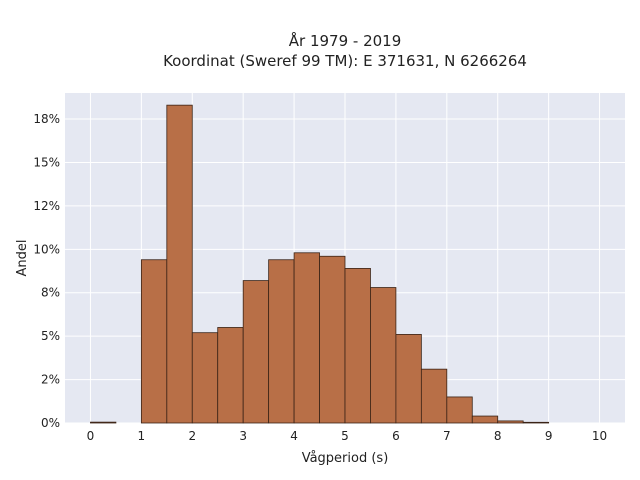 Image resolution: width=640 pixels, height=480 pixels. I want to click on x-tick-labels: 0 1 2 3 4 5 6 7 8 9 10, so click(347, 436).